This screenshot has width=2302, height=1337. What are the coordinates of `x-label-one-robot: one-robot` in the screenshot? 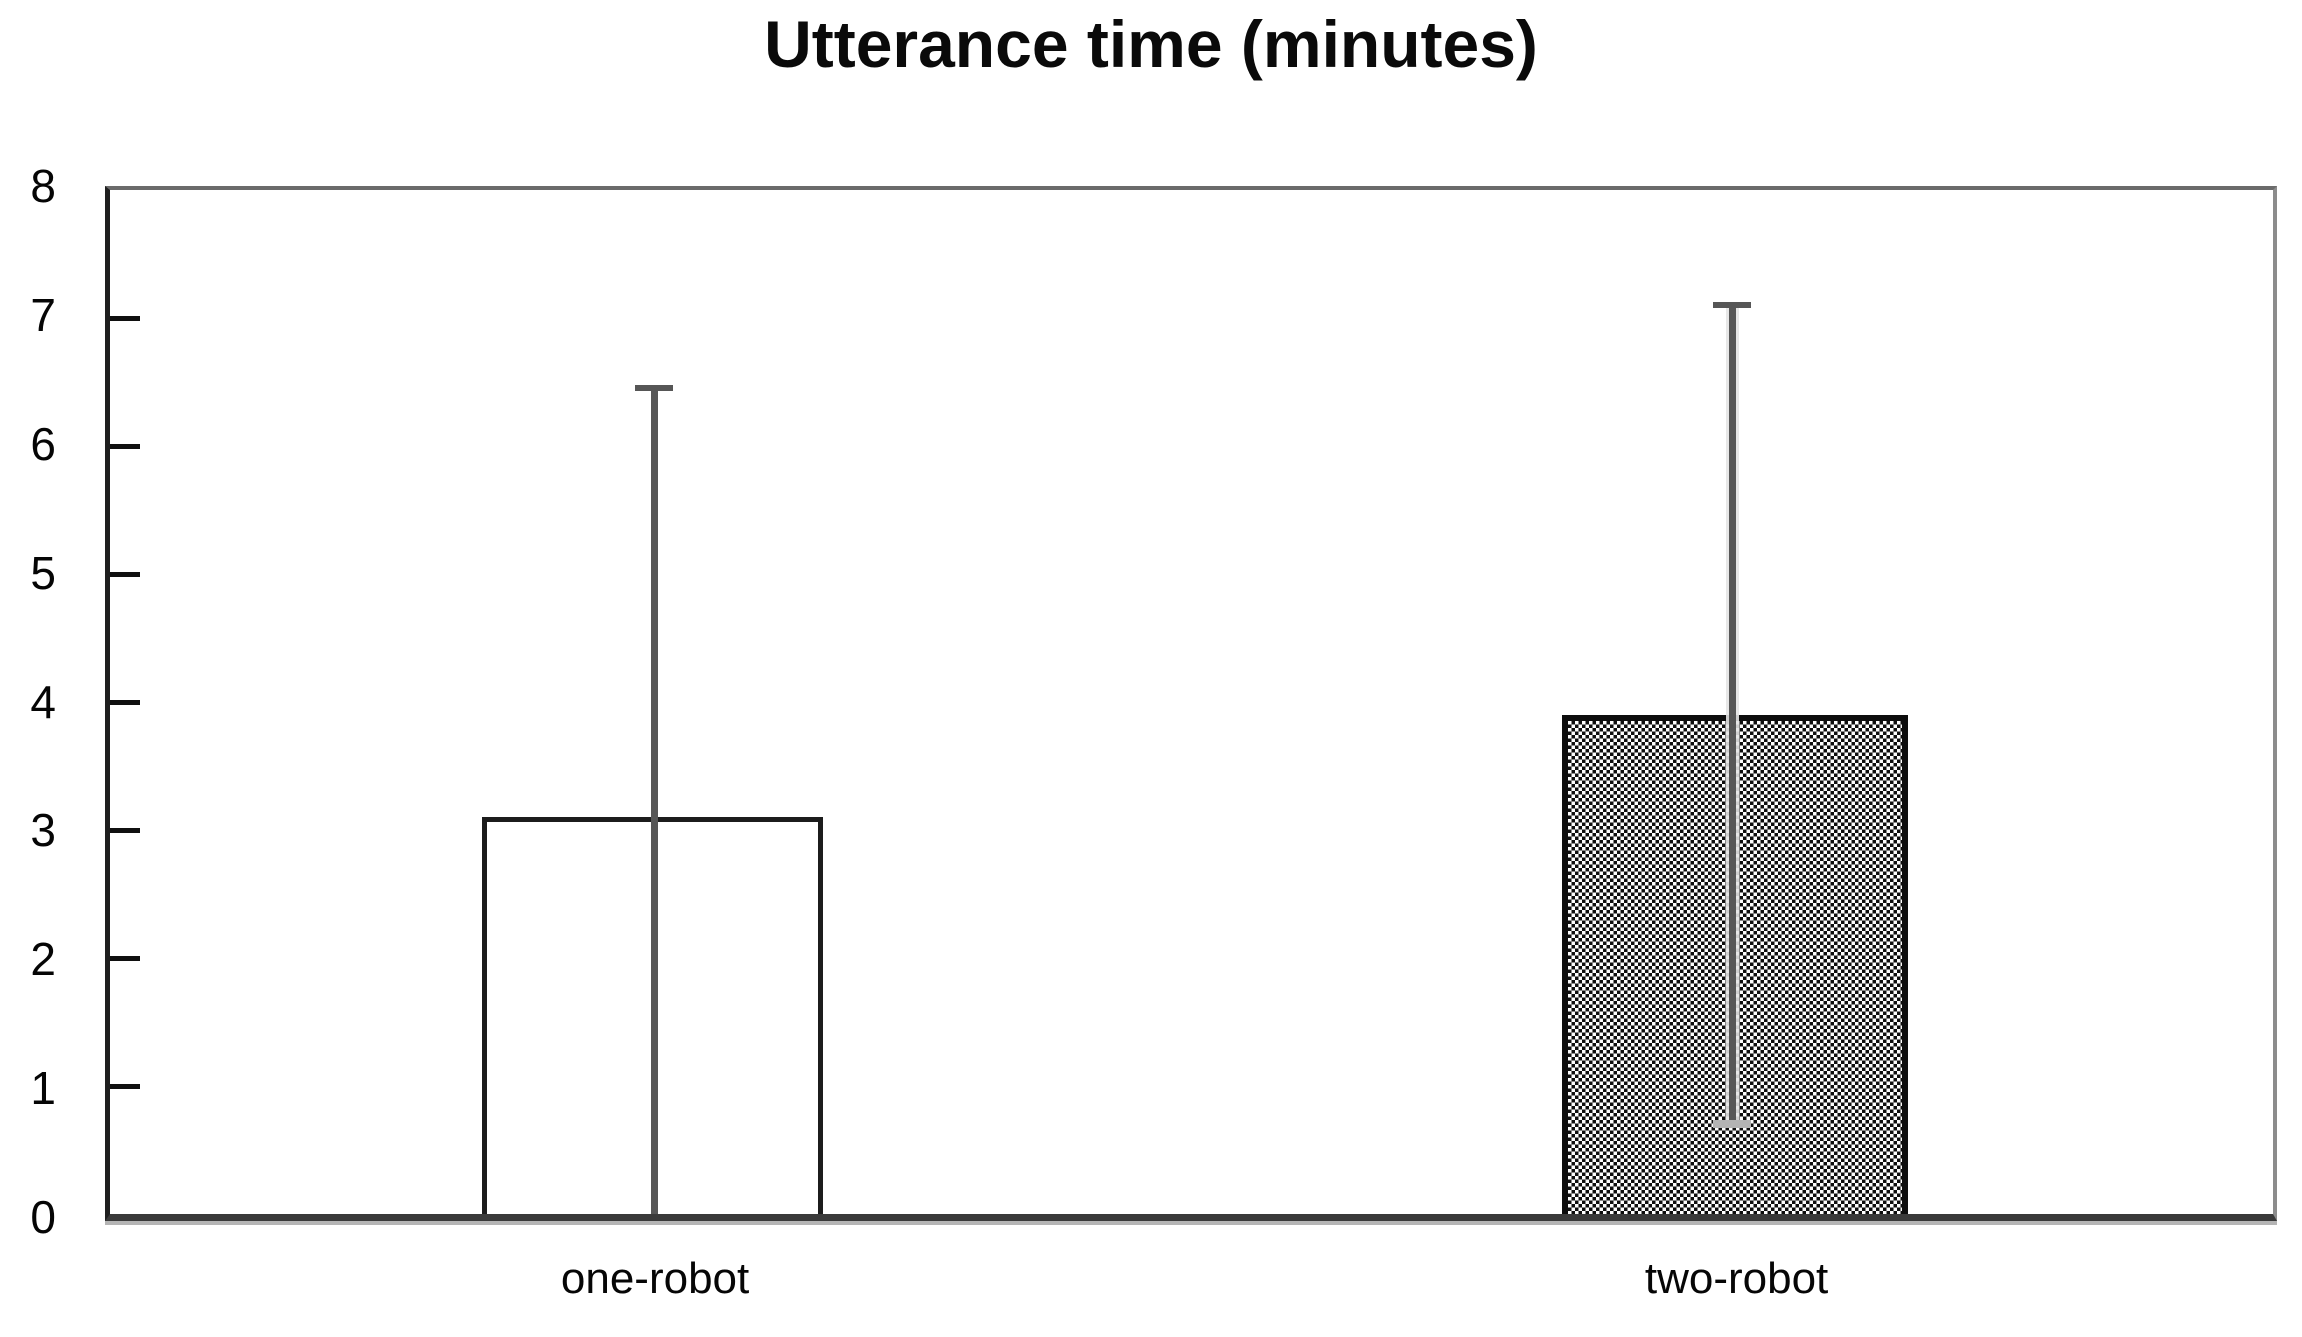 It's located at (655, 1278).